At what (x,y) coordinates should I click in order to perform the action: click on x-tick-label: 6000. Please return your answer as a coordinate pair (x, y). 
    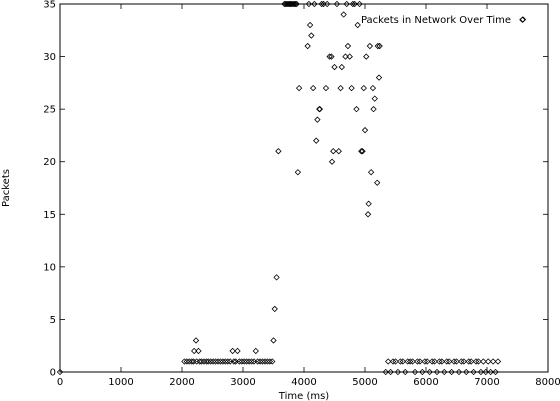
    Looking at the image, I should click on (425, 382).